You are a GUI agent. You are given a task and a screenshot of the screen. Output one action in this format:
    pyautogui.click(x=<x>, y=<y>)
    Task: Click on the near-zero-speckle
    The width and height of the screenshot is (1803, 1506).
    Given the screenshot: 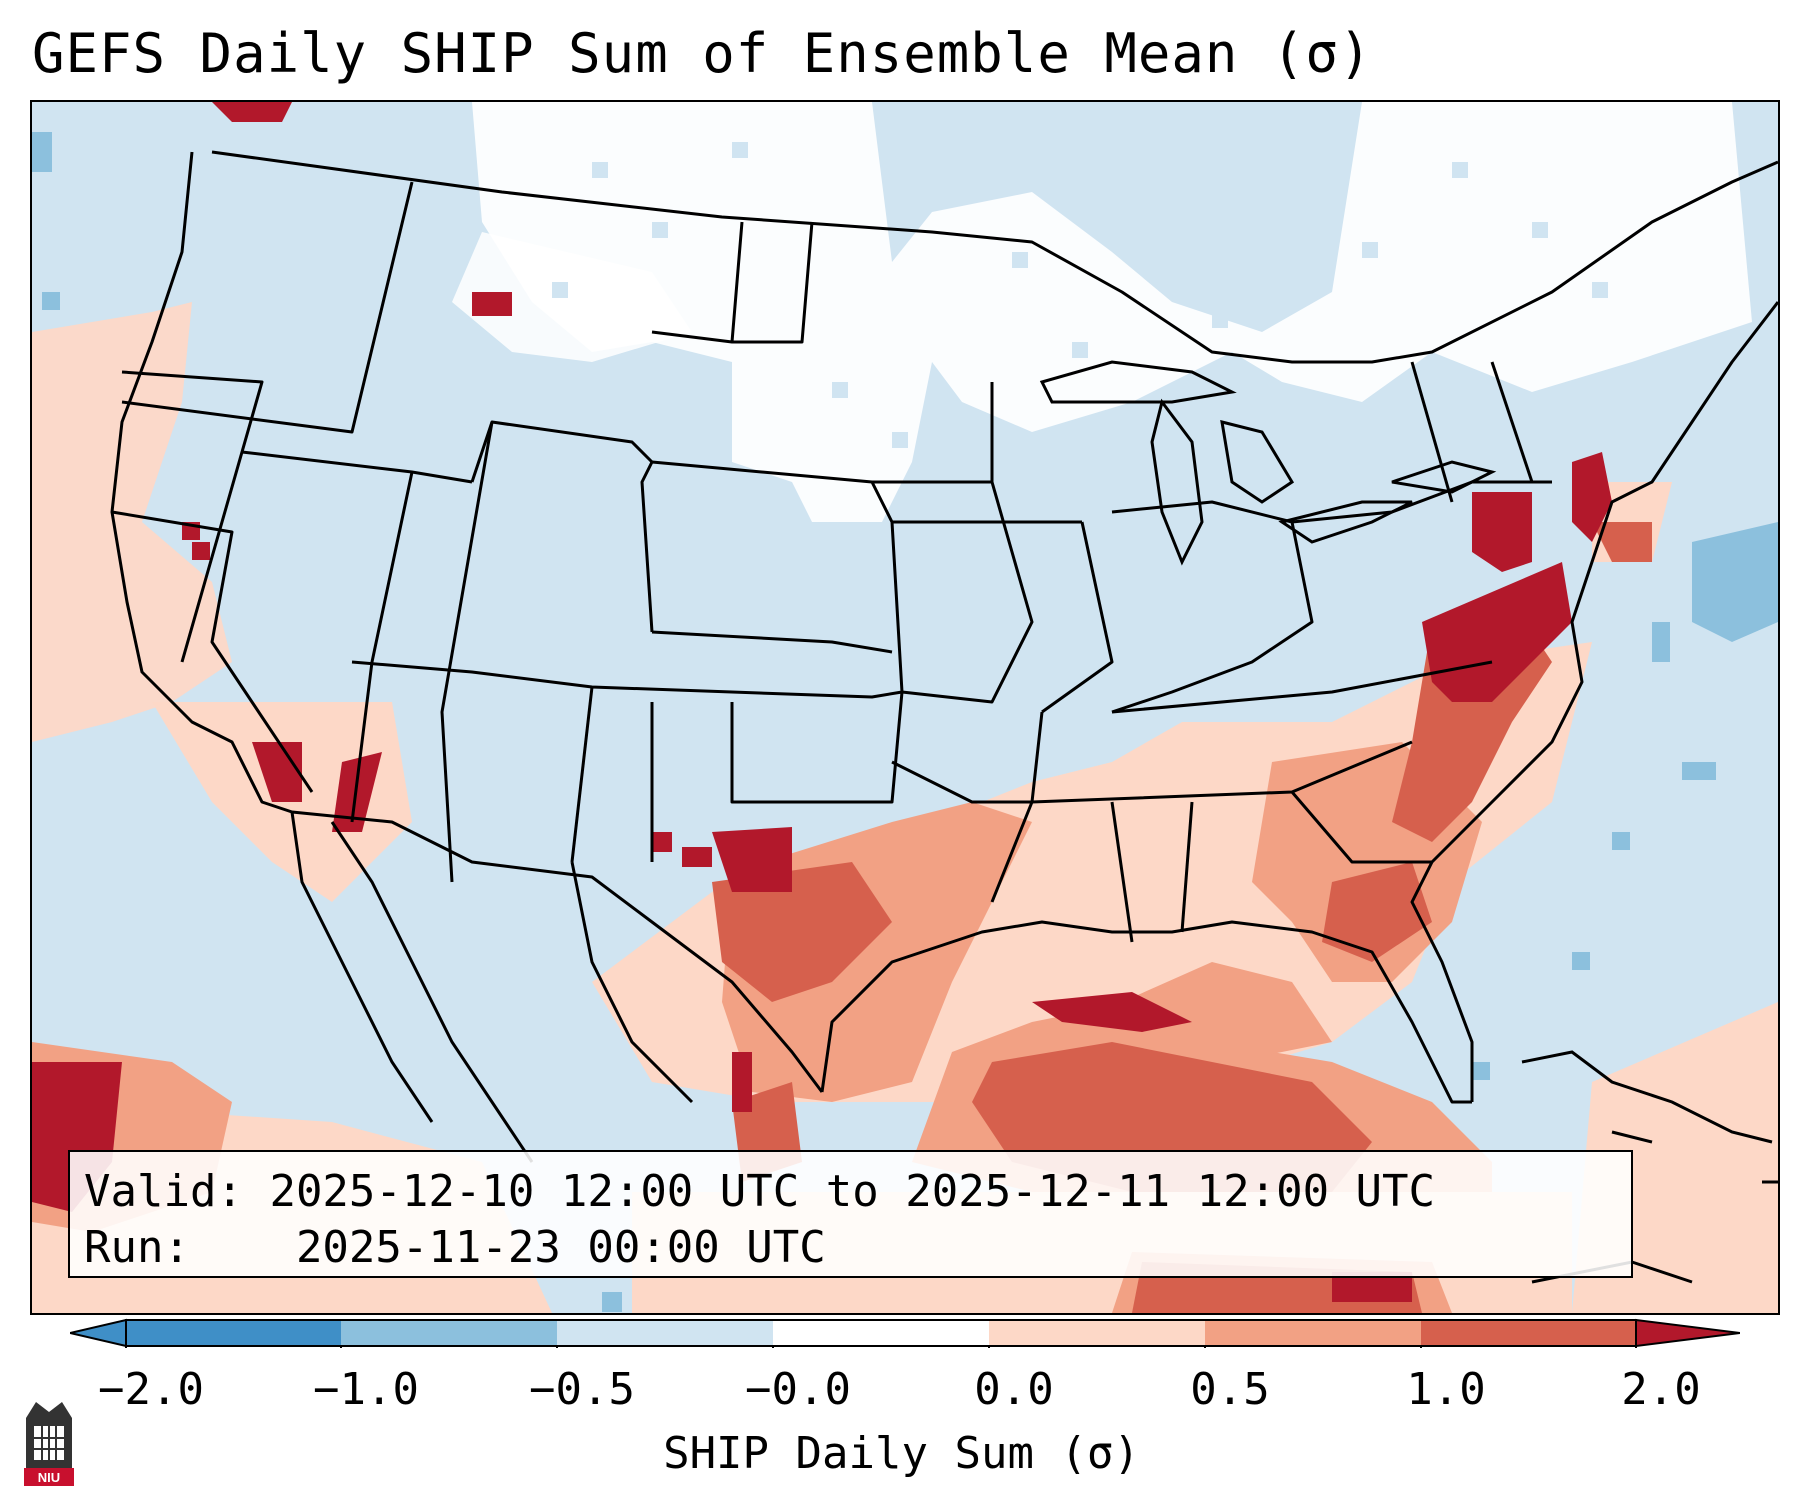 What is the action you would take?
    pyautogui.click(x=1080, y=295)
    